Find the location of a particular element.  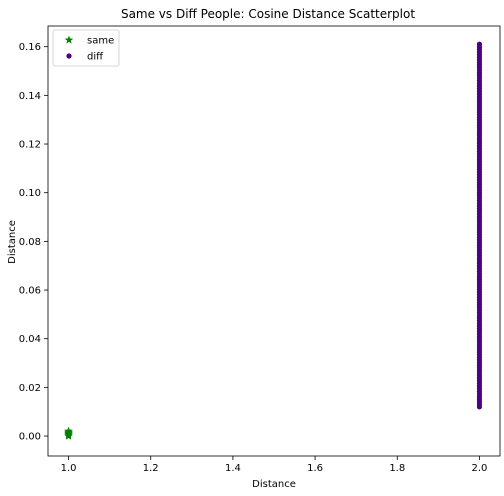

legend-label-diff: diff is located at coordinates (95, 57).